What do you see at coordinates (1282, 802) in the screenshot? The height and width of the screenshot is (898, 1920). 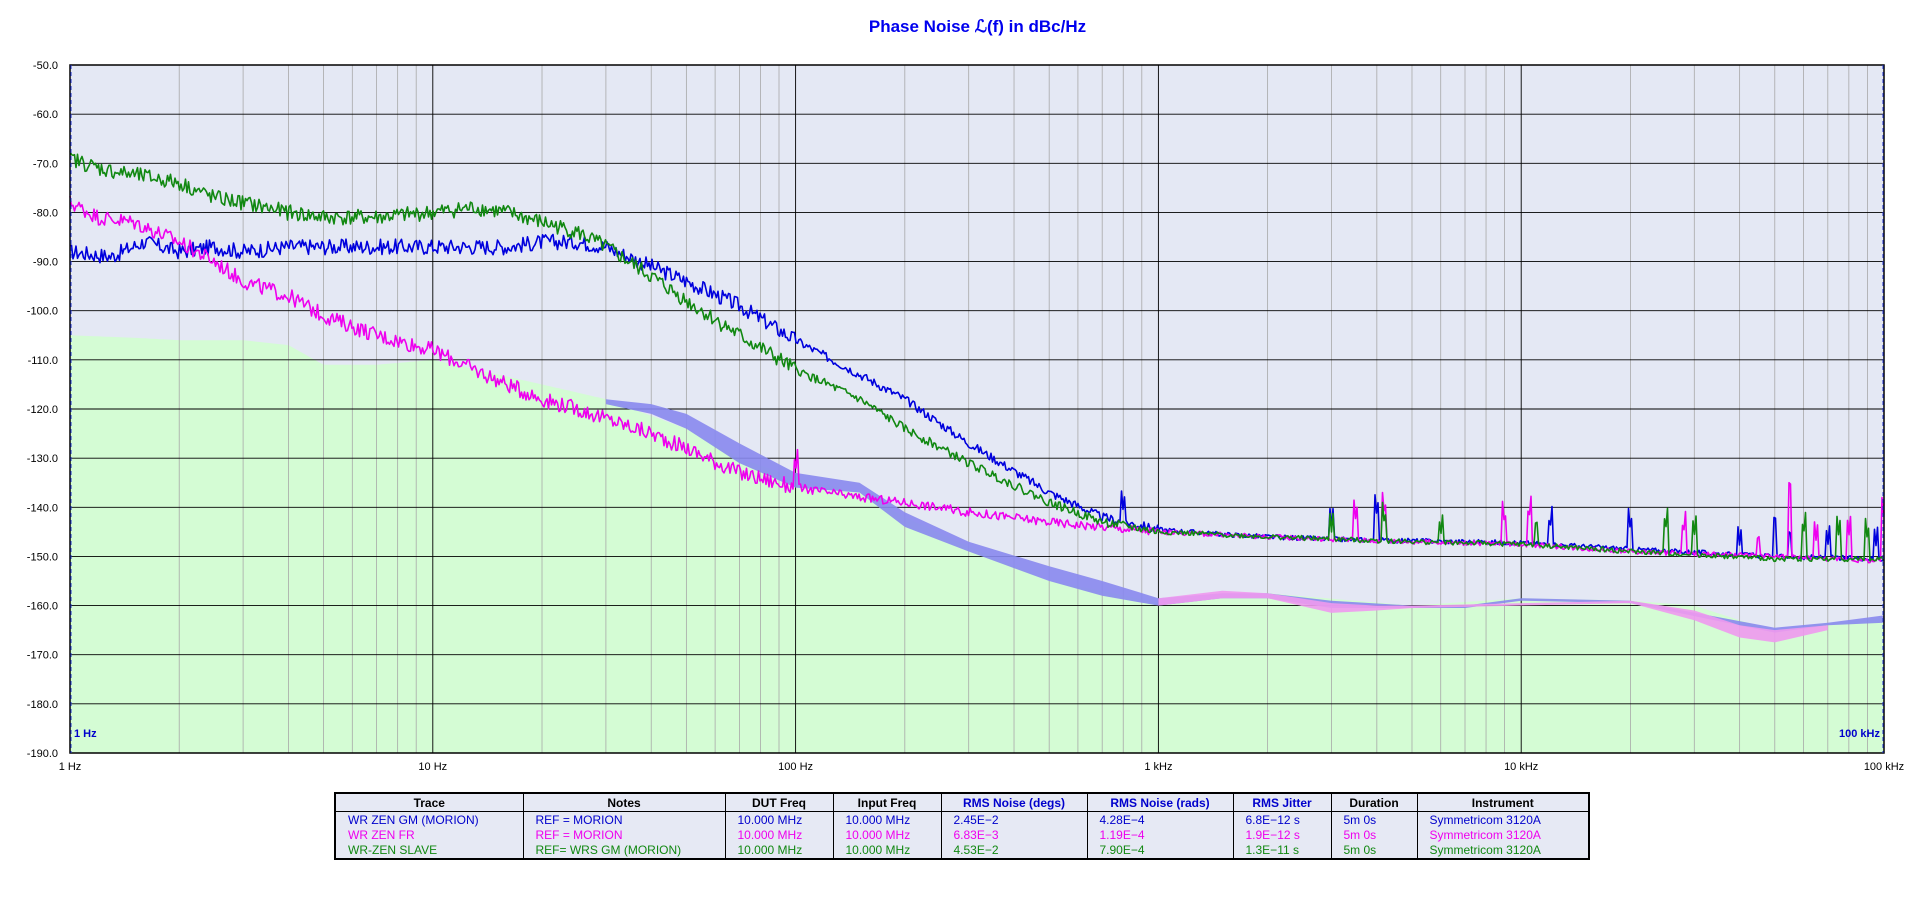 I see `table-header-cell: RMS Jitter` at bounding box center [1282, 802].